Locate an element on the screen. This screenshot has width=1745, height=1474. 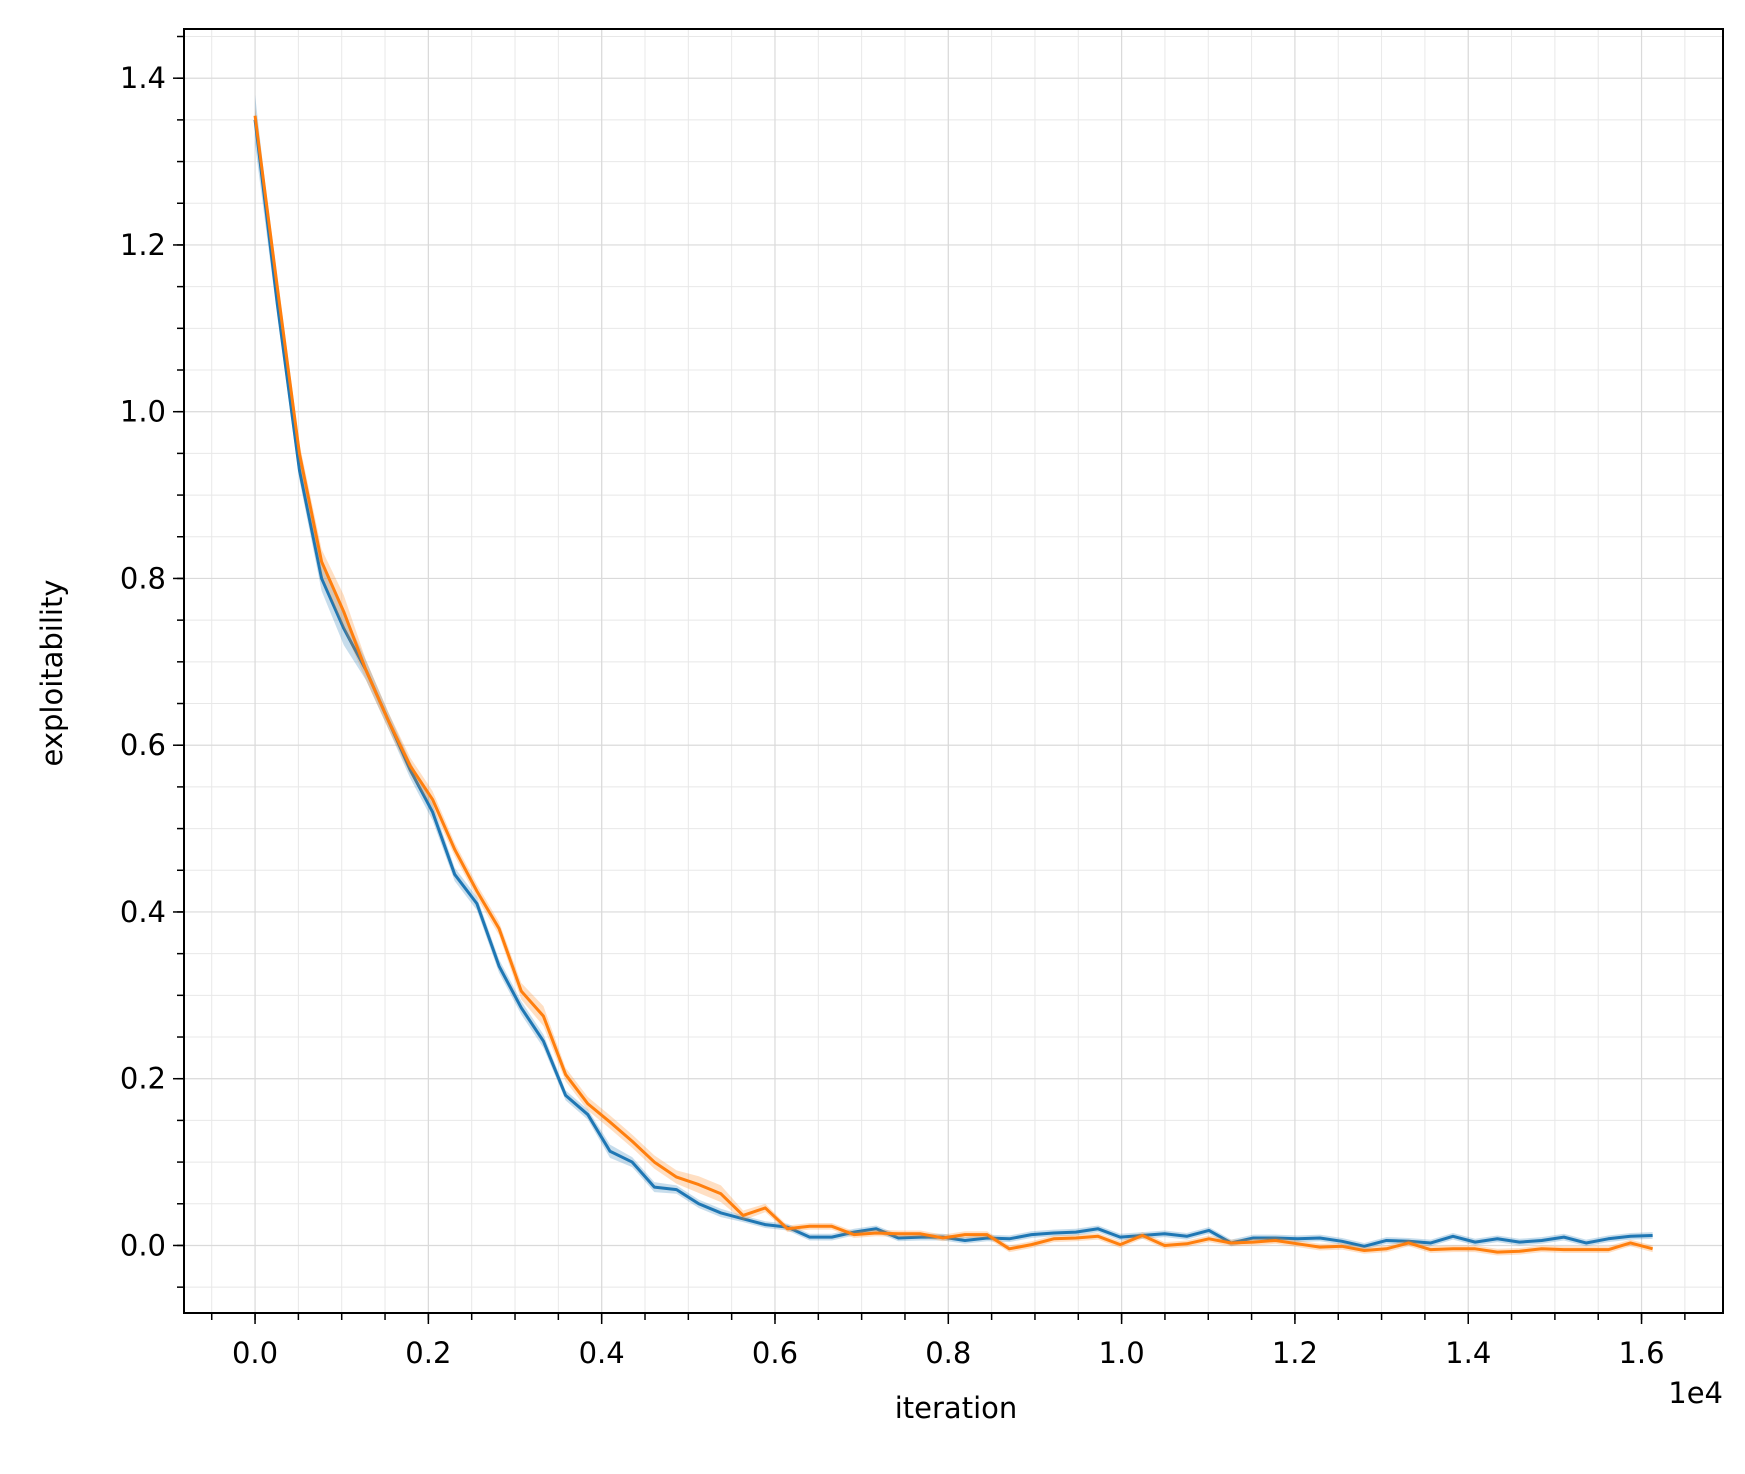
x-offset-text: 1e4 is located at coordinates (1695, 1393).